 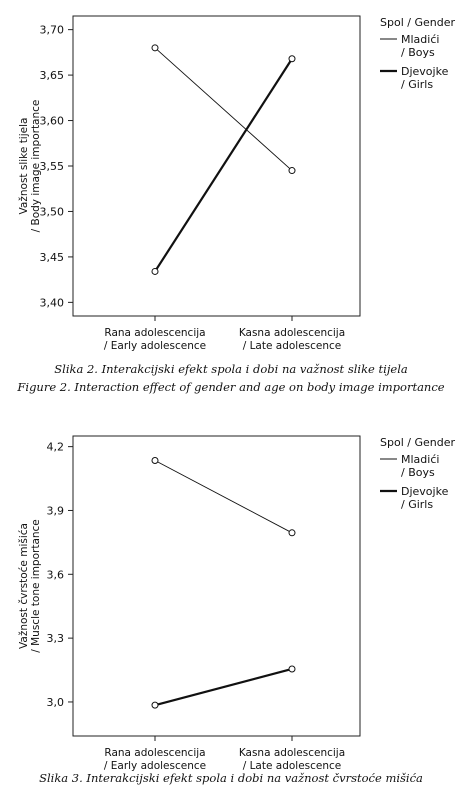 What do you see at coordinates (52, 121) in the screenshot?
I see `y-tick-label: 3,60` at bounding box center [52, 121].